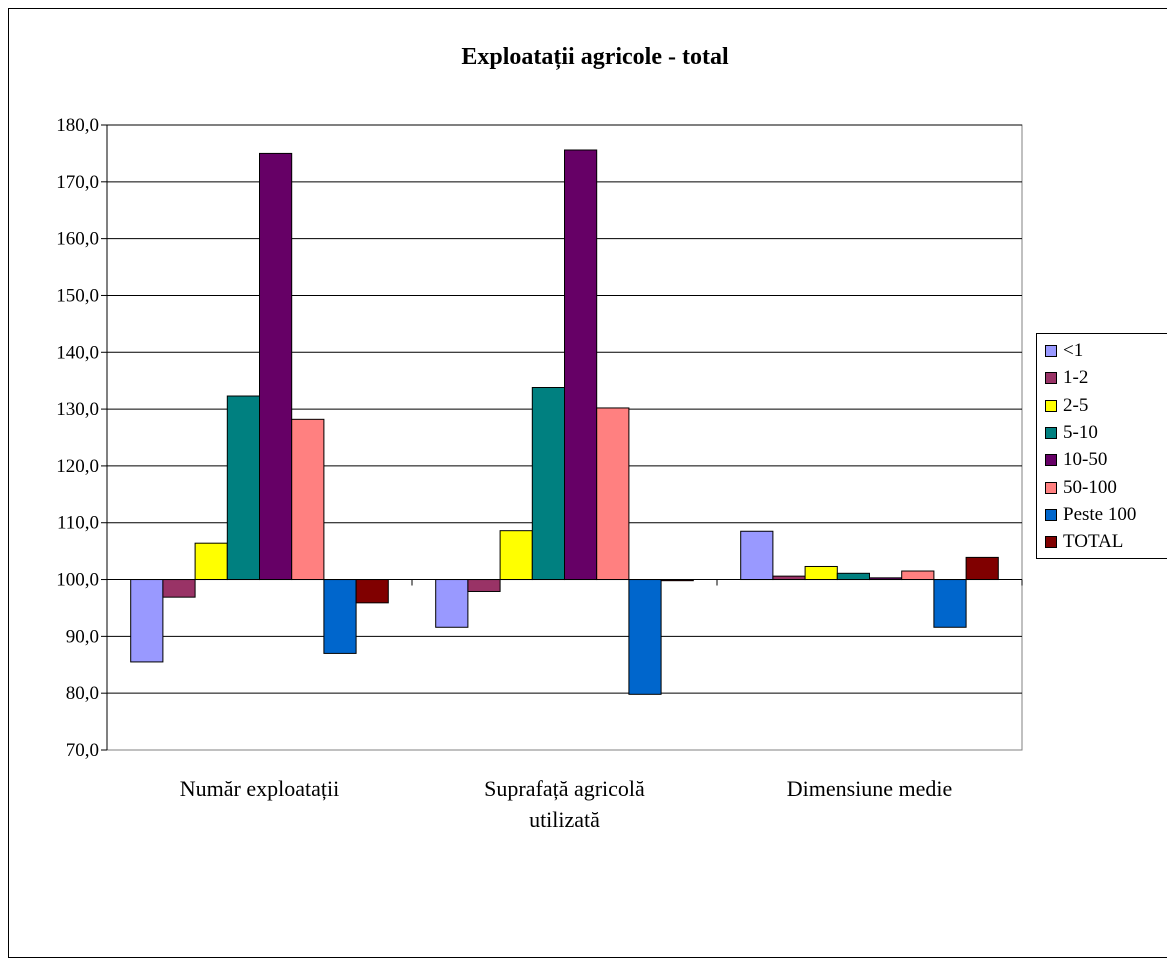 Image resolution: width=1167 pixels, height=958 pixels. I want to click on legend-item: 50-100, so click(1081, 488).